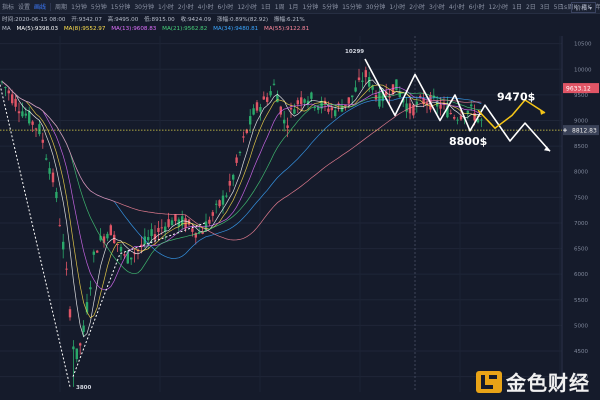 The image size is (600, 400). What do you see at coordinates (548, 383) in the screenshot?
I see `logo-text: 金色财经` at bounding box center [548, 383].